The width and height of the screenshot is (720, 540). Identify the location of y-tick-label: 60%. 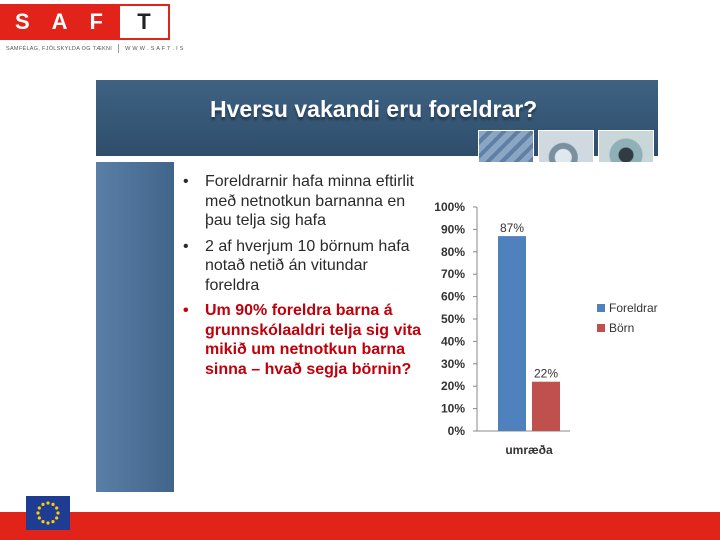
(453, 297).